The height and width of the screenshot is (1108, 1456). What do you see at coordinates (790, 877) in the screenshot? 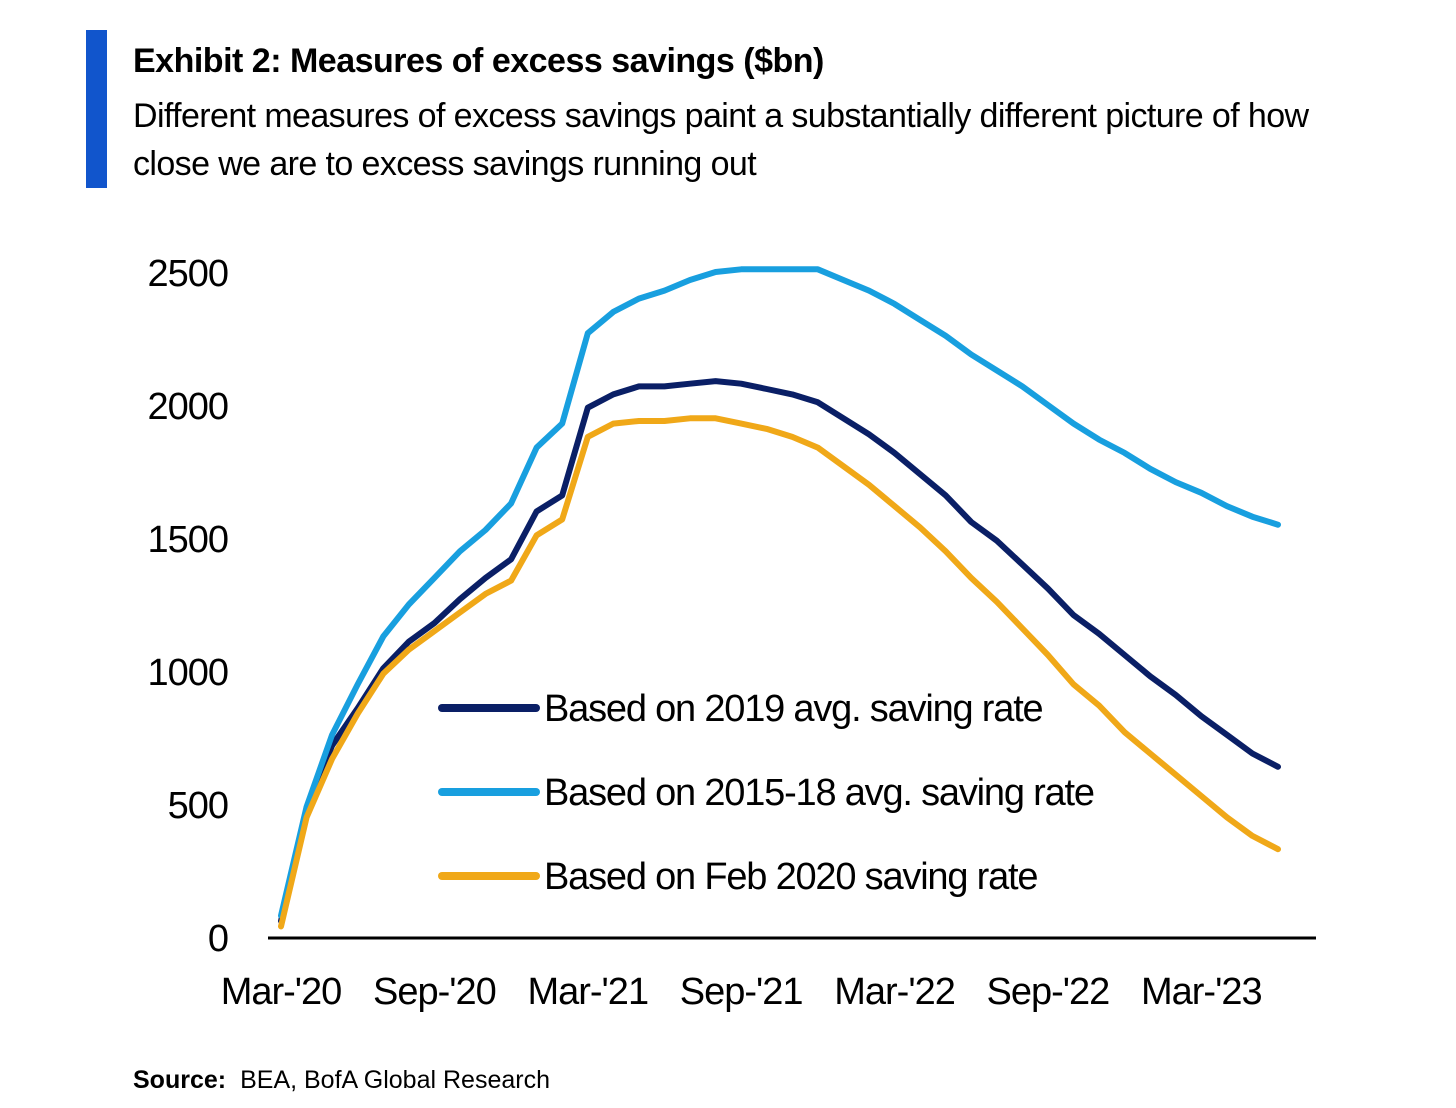
I see `legend-label: Based on Feb 2020 saving rate` at bounding box center [790, 877].